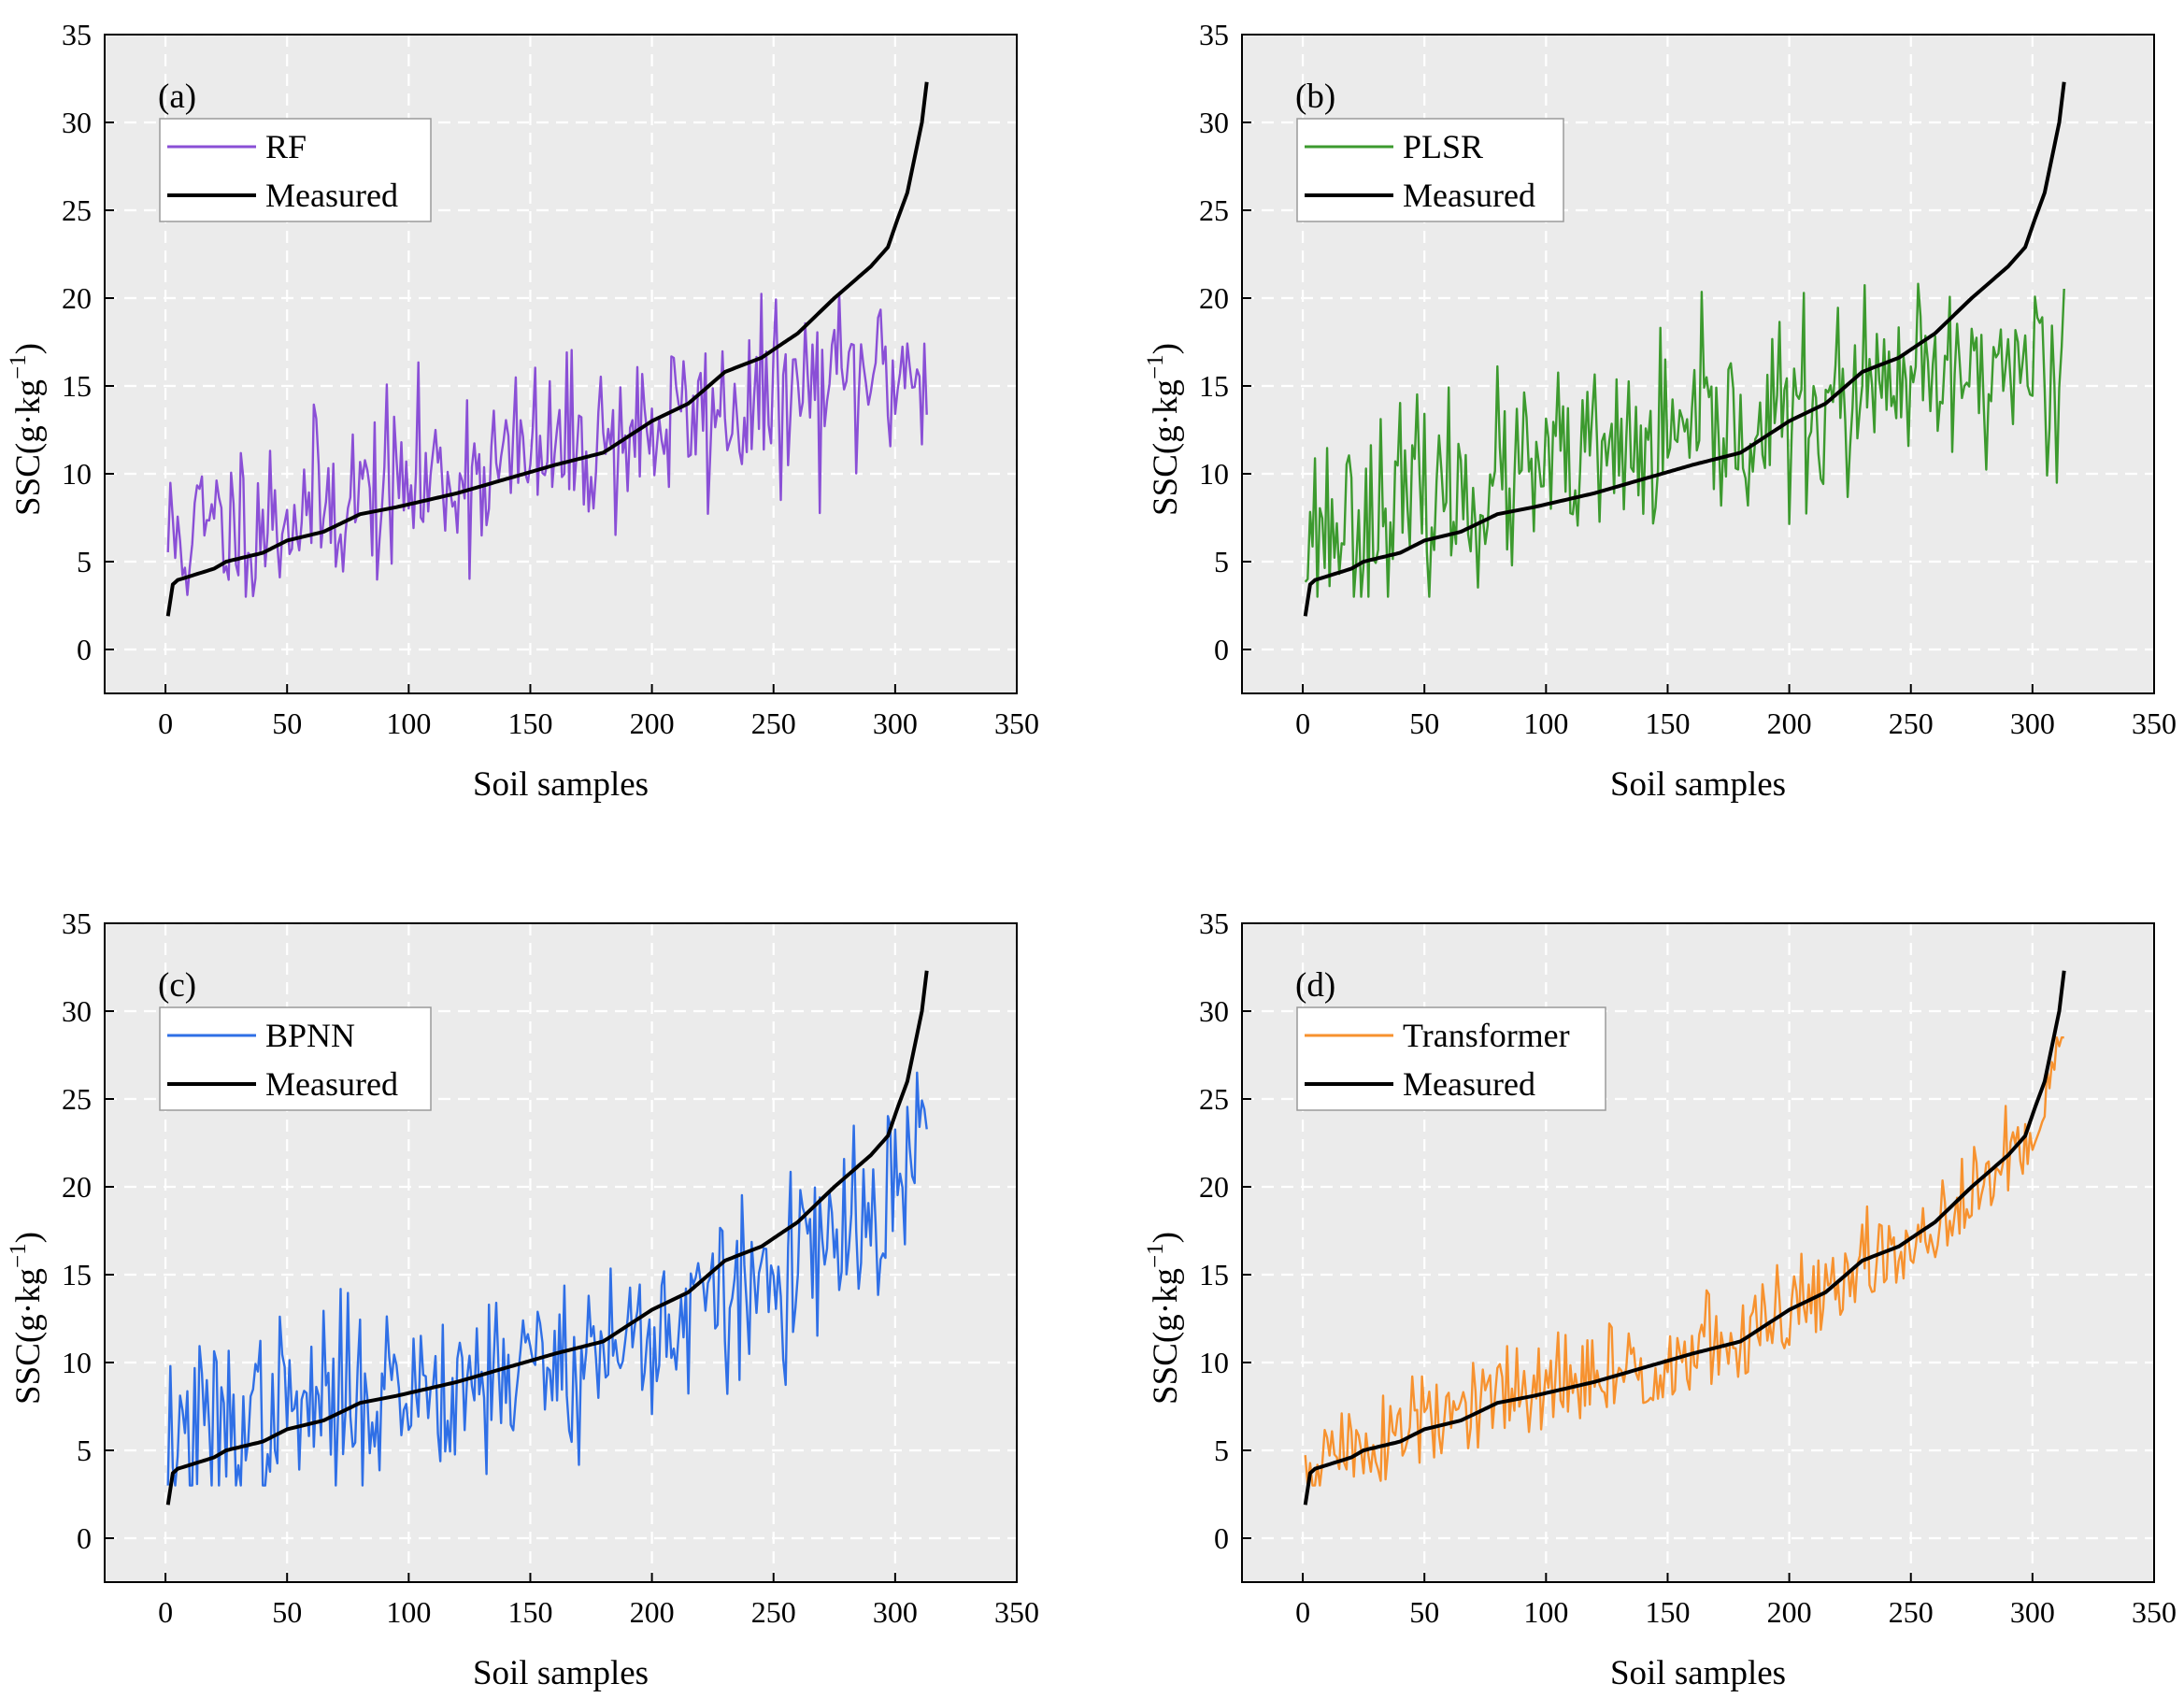 The image size is (2184, 1698). What do you see at coordinates (547, 445) in the screenshot?
I see `series-line-rf` at bounding box center [547, 445].